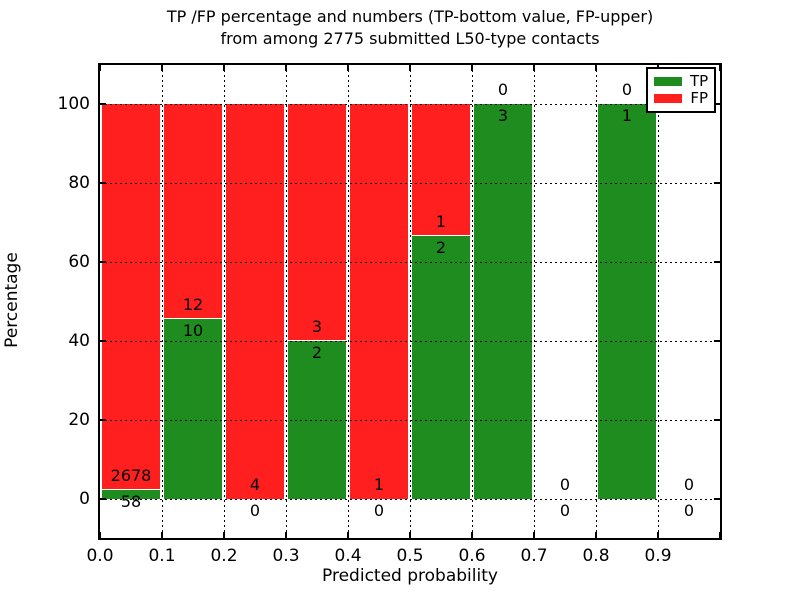  Describe the element at coordinates (472, 556) in the screenshot. I see `x-tick-label: 0.6` at that location.